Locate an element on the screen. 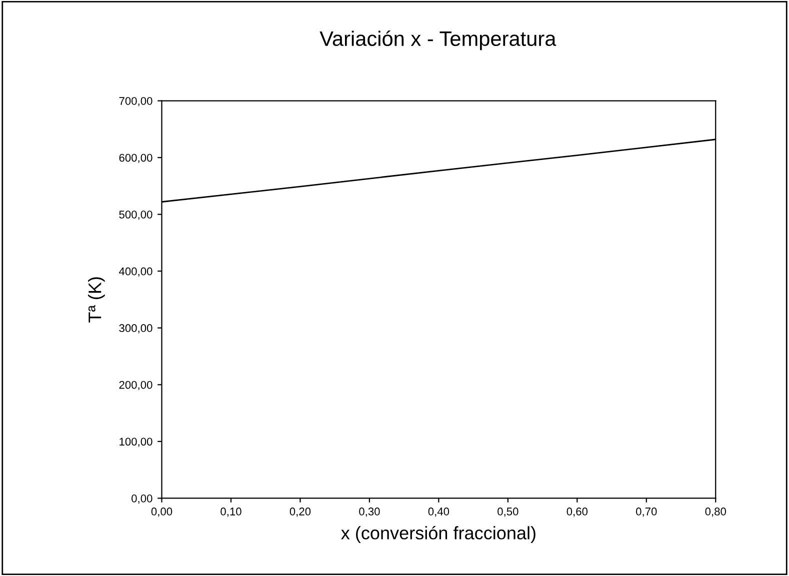  x-axis-title: x (conversión fraccional) is located at coordinates (438, 534).